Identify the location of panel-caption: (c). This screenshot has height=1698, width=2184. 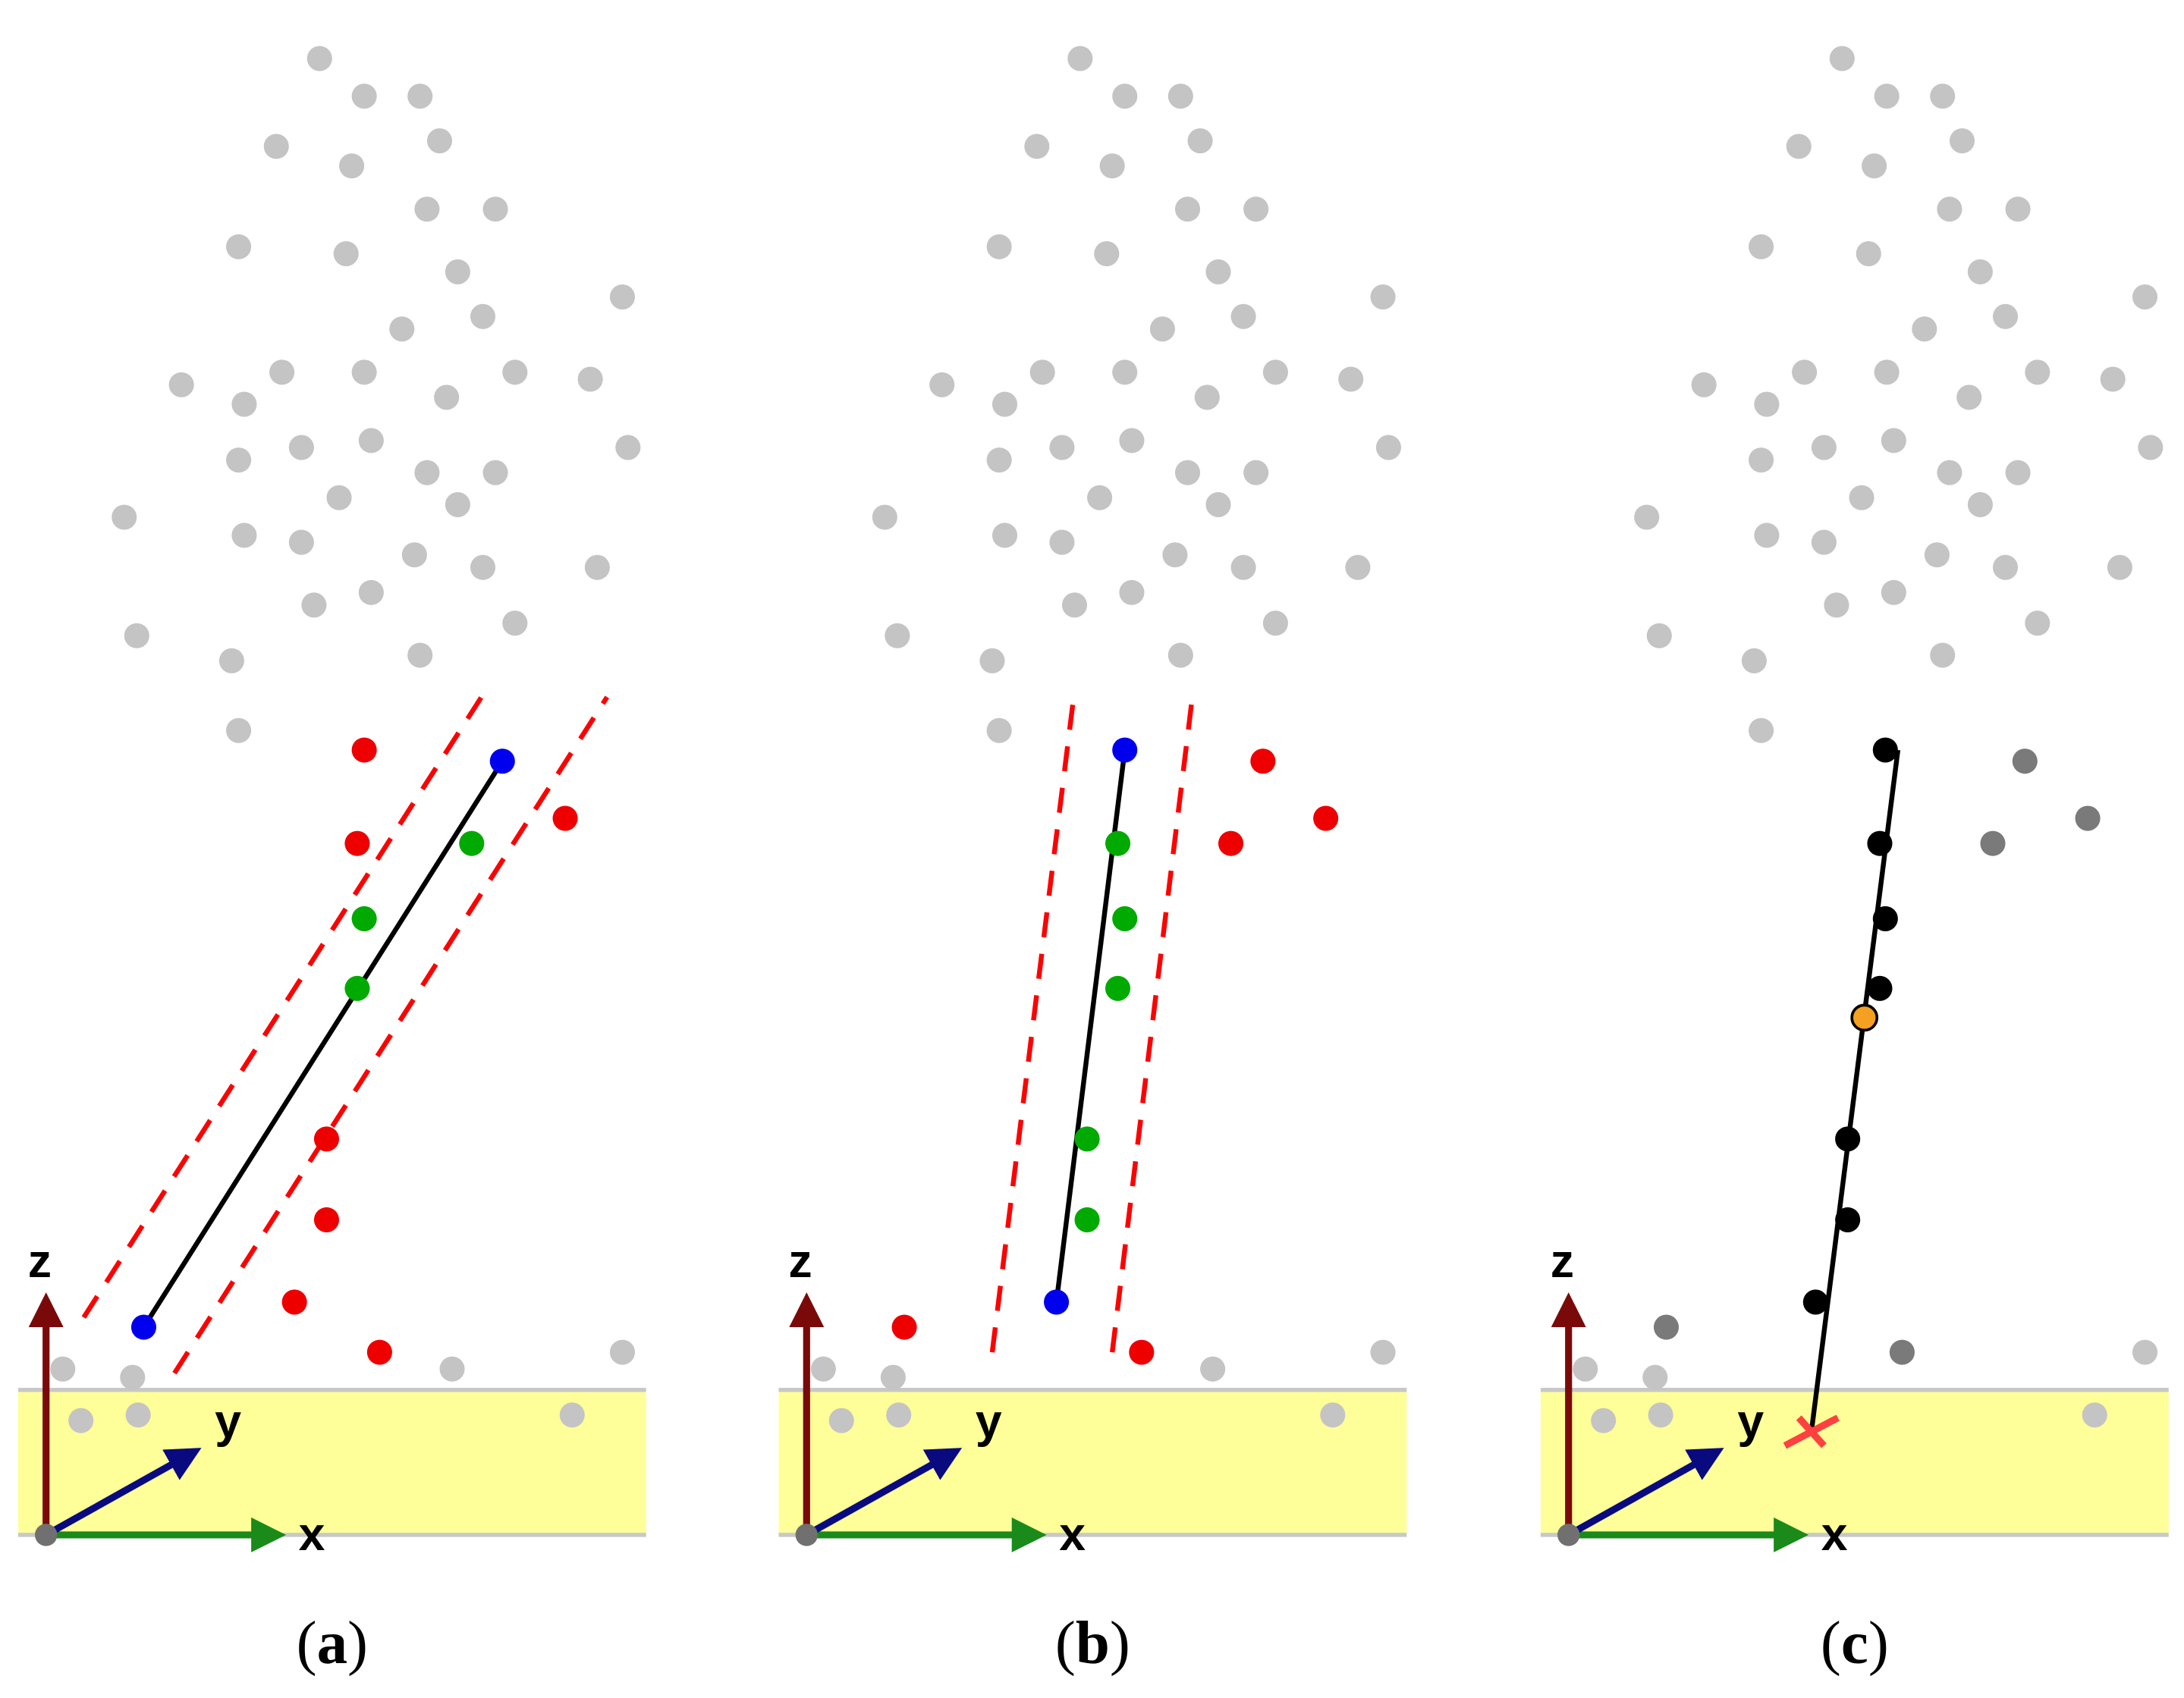
(1855, 1643).